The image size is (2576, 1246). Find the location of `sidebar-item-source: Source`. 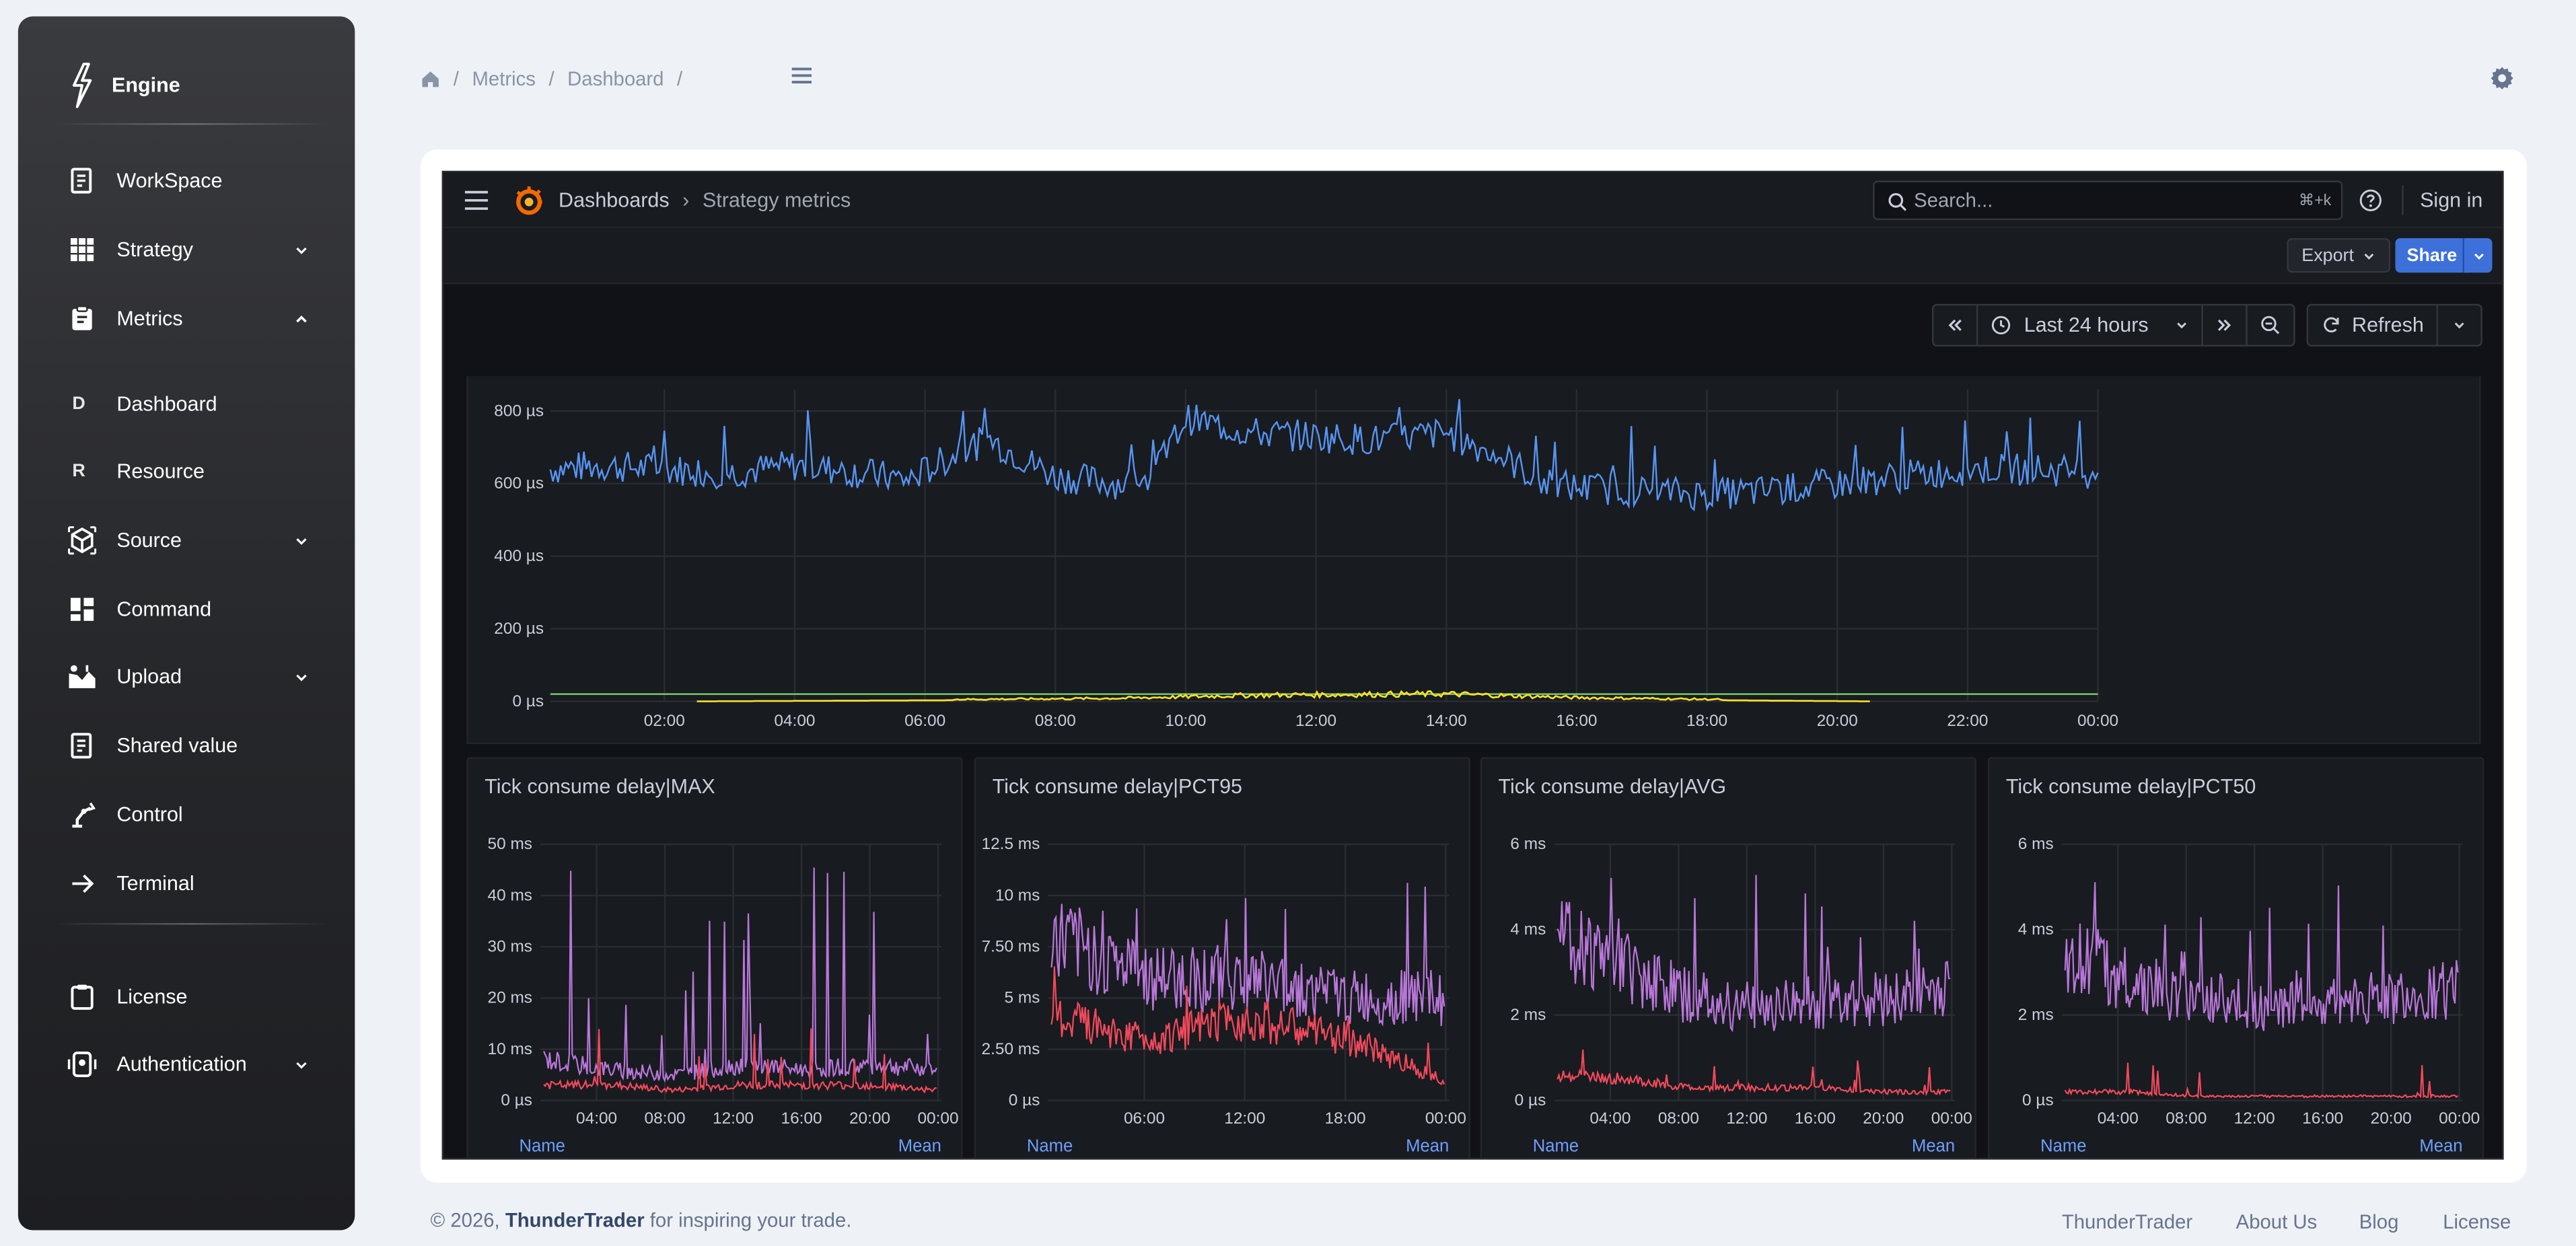

sidebar-item-source: Source is located at coordinates (191, 541).